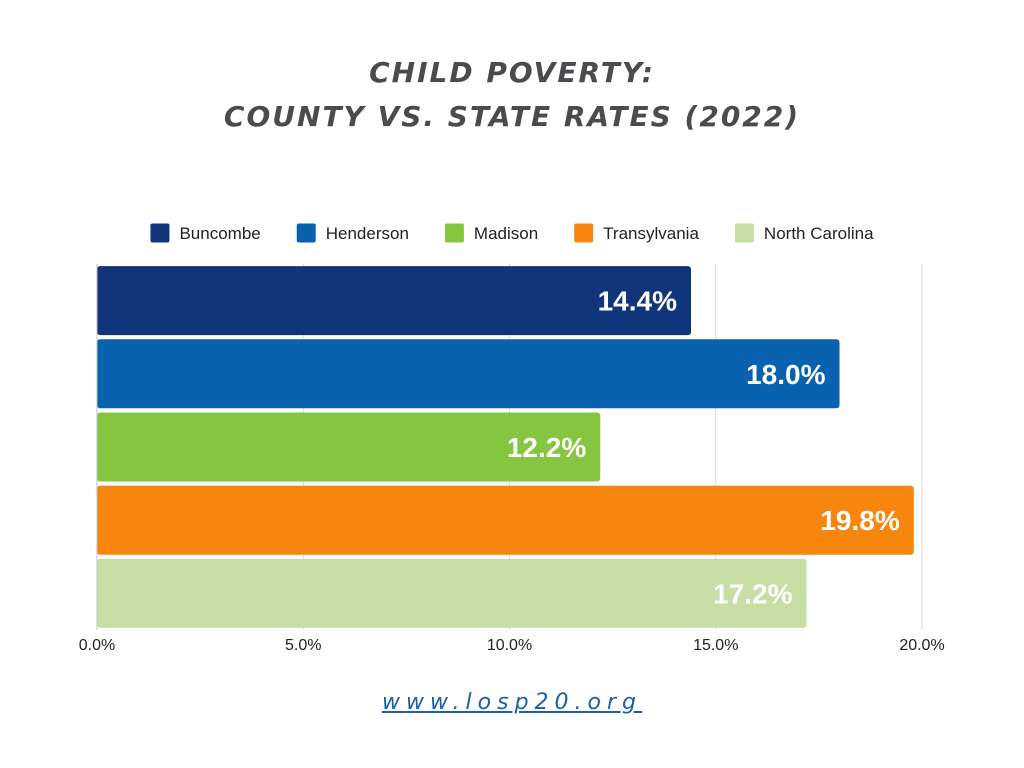 This screenshot has height=768, width=1024. I want to click on chart-title-line-1: CHILD POVERTY:, so click(512, 72).